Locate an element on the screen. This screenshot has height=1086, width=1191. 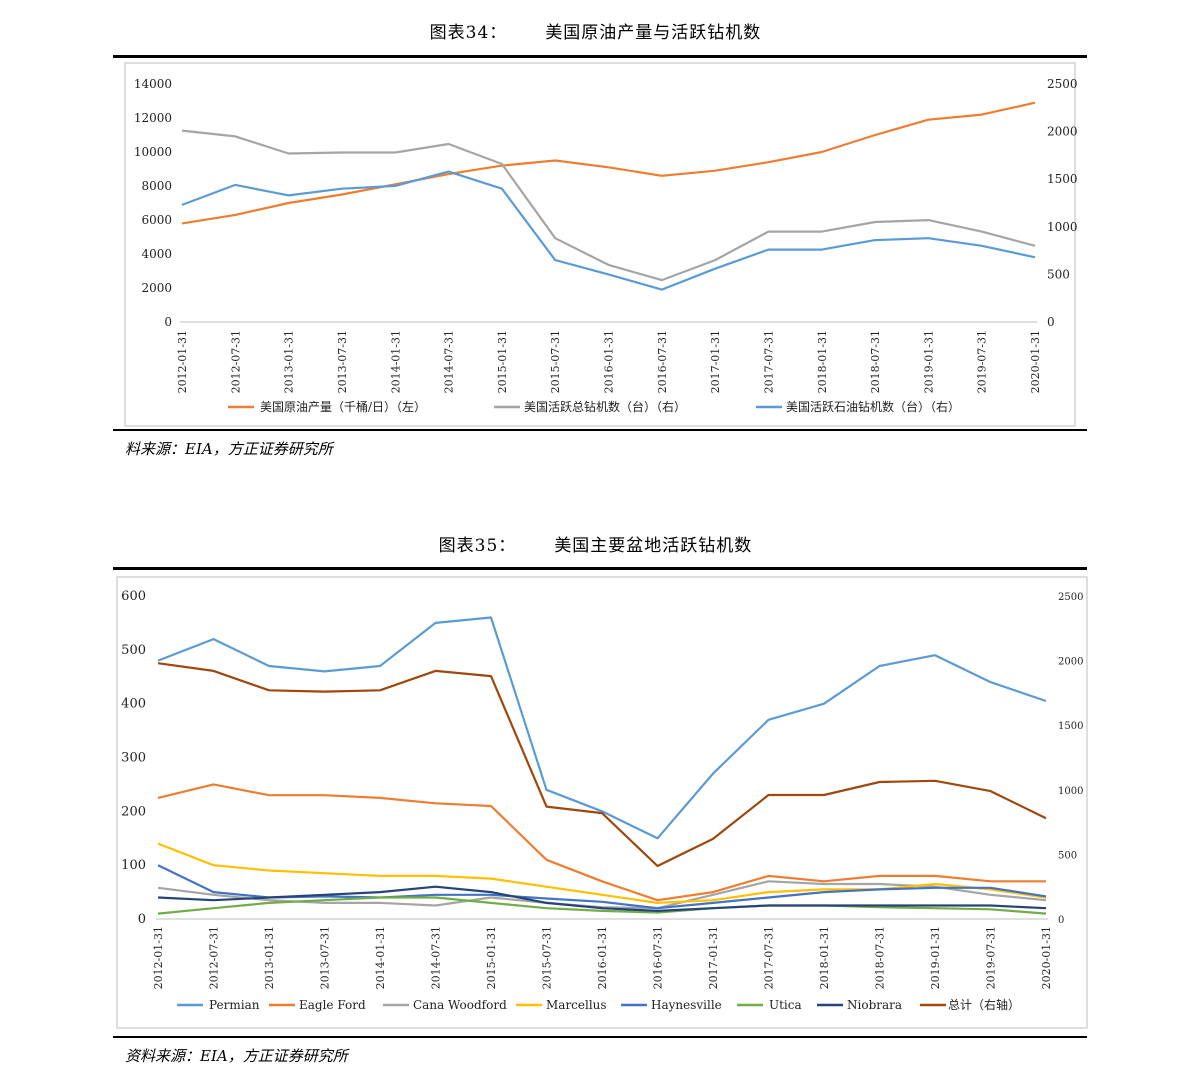
figure2-label: 图表35： is located at coordinates (477, 546).